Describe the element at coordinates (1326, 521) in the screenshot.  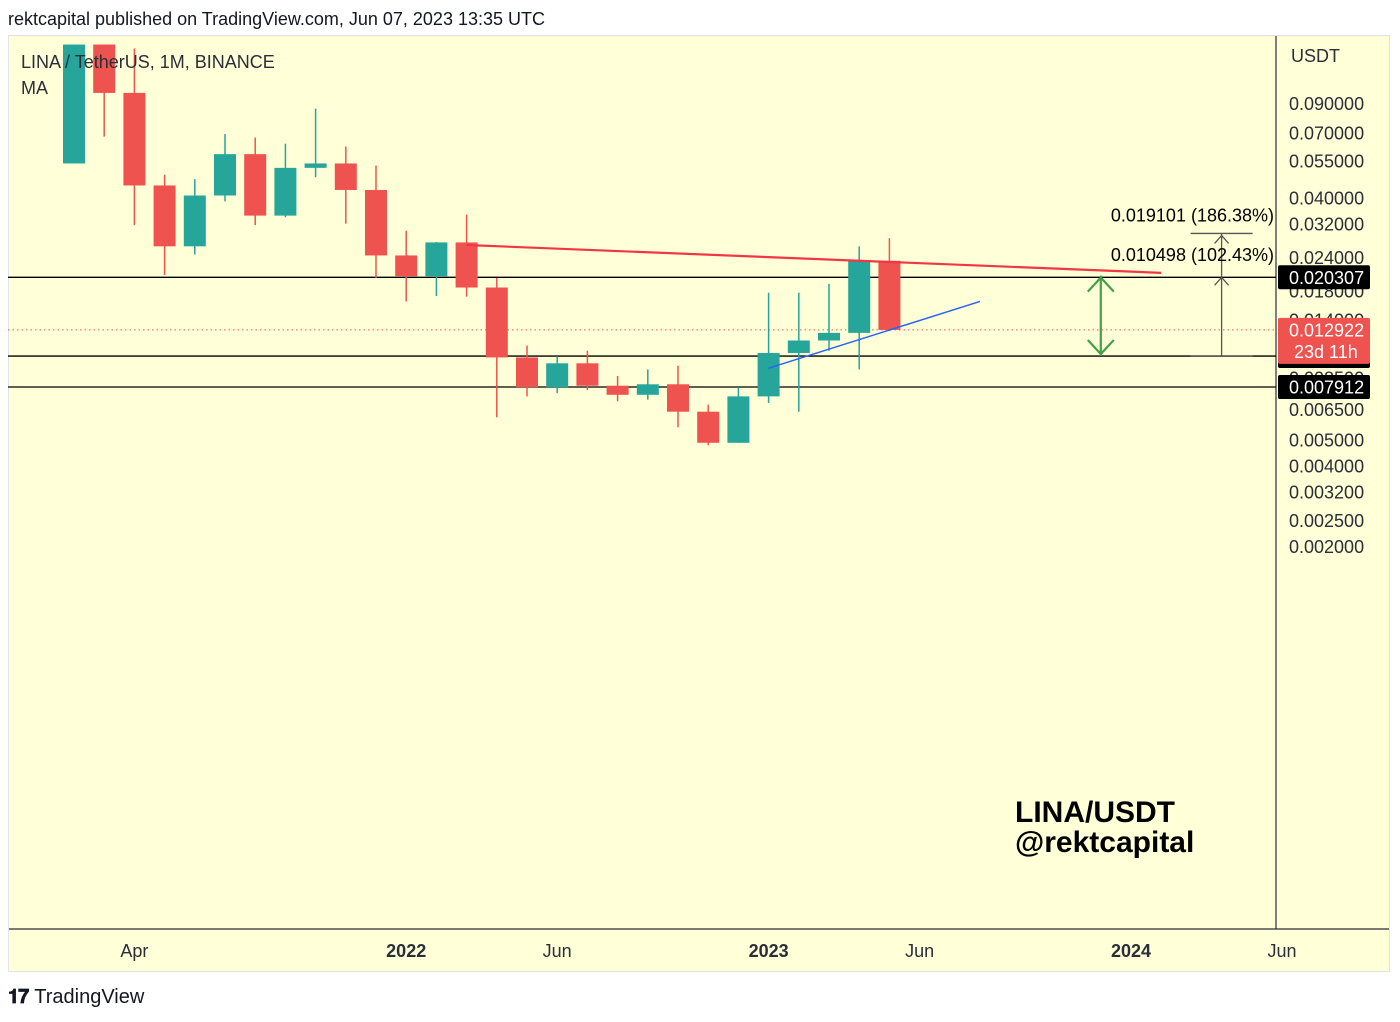
I see `price-tick-label: 0.002500` at that location.